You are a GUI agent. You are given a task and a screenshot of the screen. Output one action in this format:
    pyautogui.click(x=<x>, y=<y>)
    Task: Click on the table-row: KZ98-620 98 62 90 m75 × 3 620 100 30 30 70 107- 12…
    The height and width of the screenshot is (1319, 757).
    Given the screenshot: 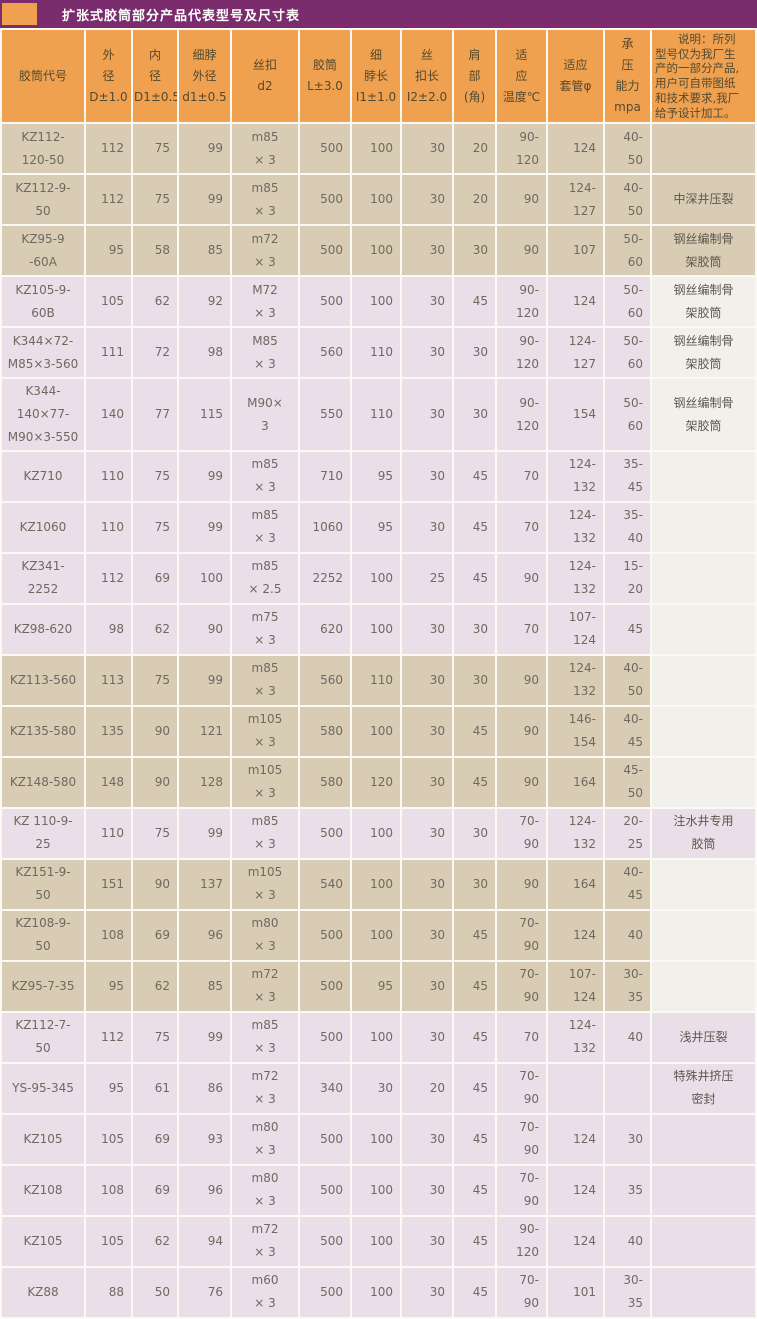 What is the action you would take?
    pyautogui.click(x=378, y=629)
    